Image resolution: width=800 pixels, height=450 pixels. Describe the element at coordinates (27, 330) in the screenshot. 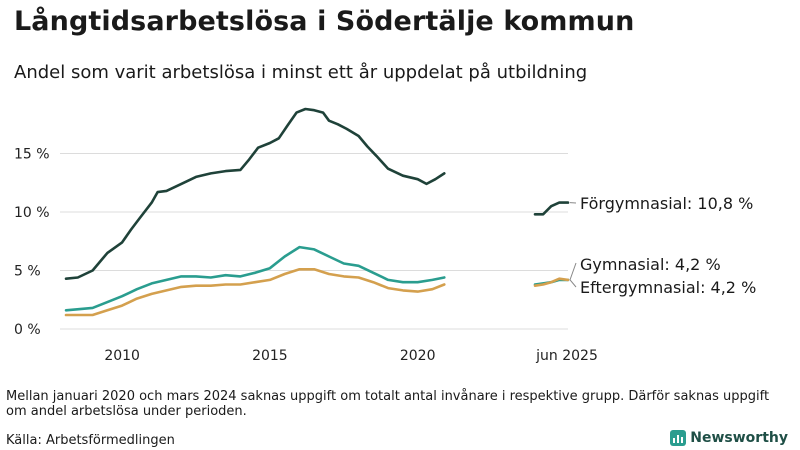

I see `y-tick-label: 0 %` at that location.